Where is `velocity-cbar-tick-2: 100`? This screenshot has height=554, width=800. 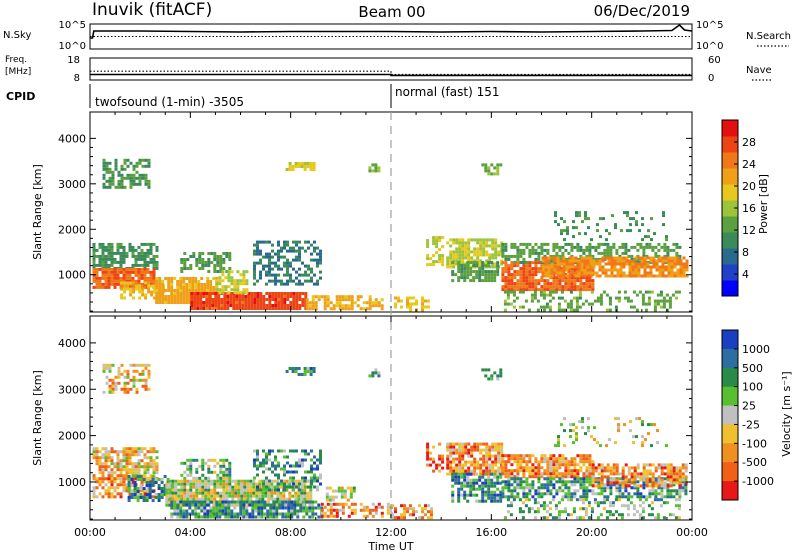
velocity-cbar-tick-2: 100 is located at coordinates (752, 387).